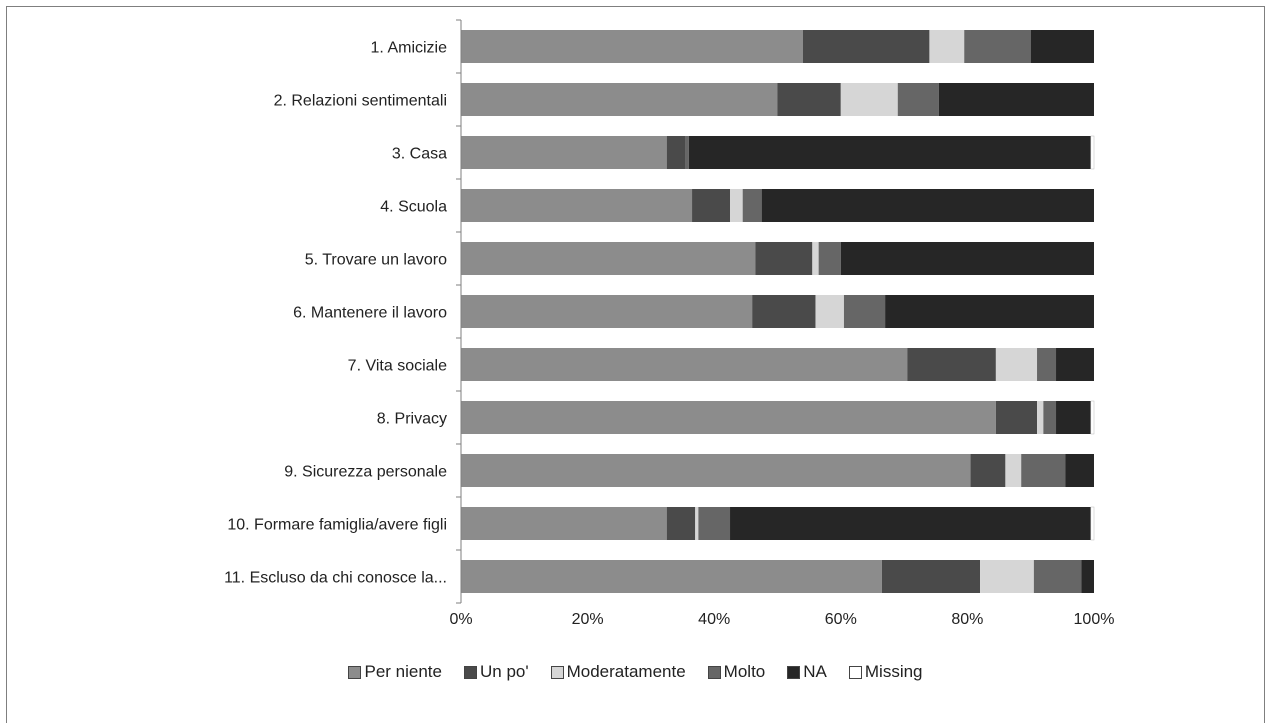 Image resolution: width=1271 pixels, height=723 pixels. I want to click on bar-segment-5-na, so click(967, 258).